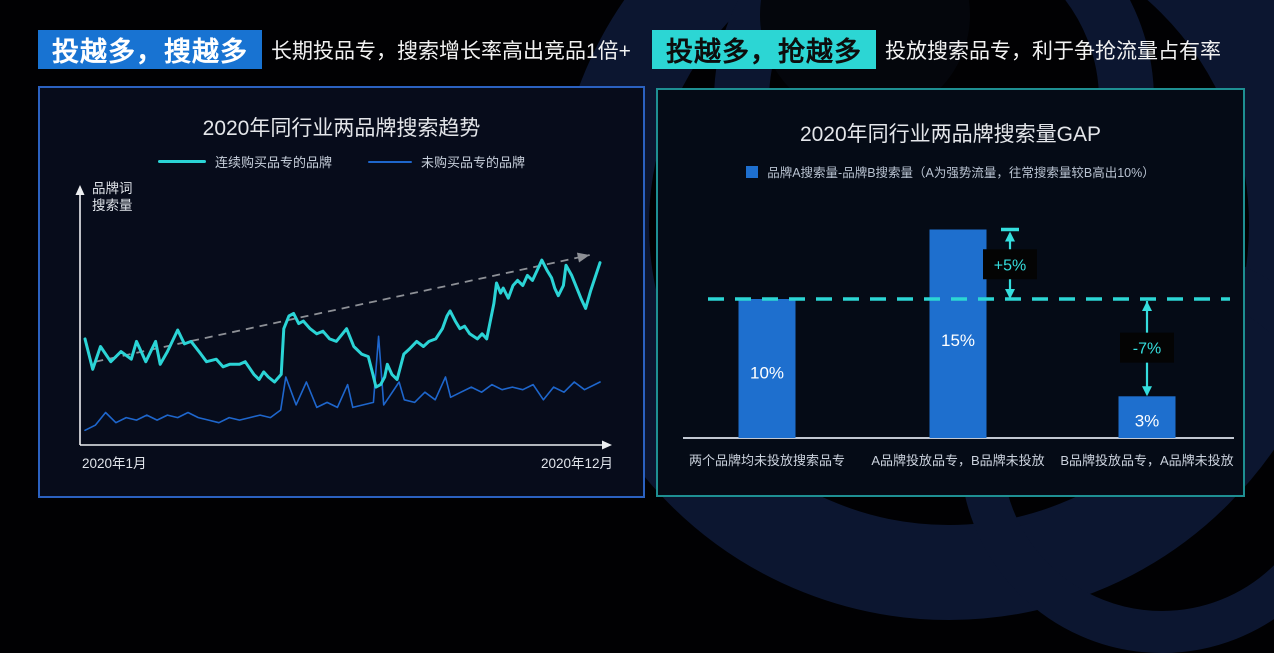  Describe the element at coordinates (150, 49) in the screenshot. I see `header-left-badge: 投越多，搜越多` at that location.